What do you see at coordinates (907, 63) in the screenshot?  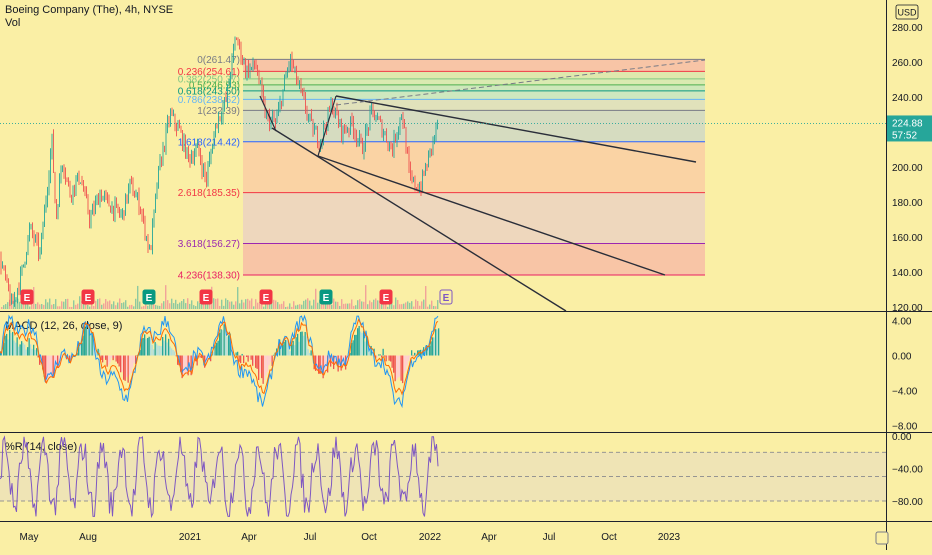 I see `price-axis-tick-label: 260.00` at bounding box center [907, 63].